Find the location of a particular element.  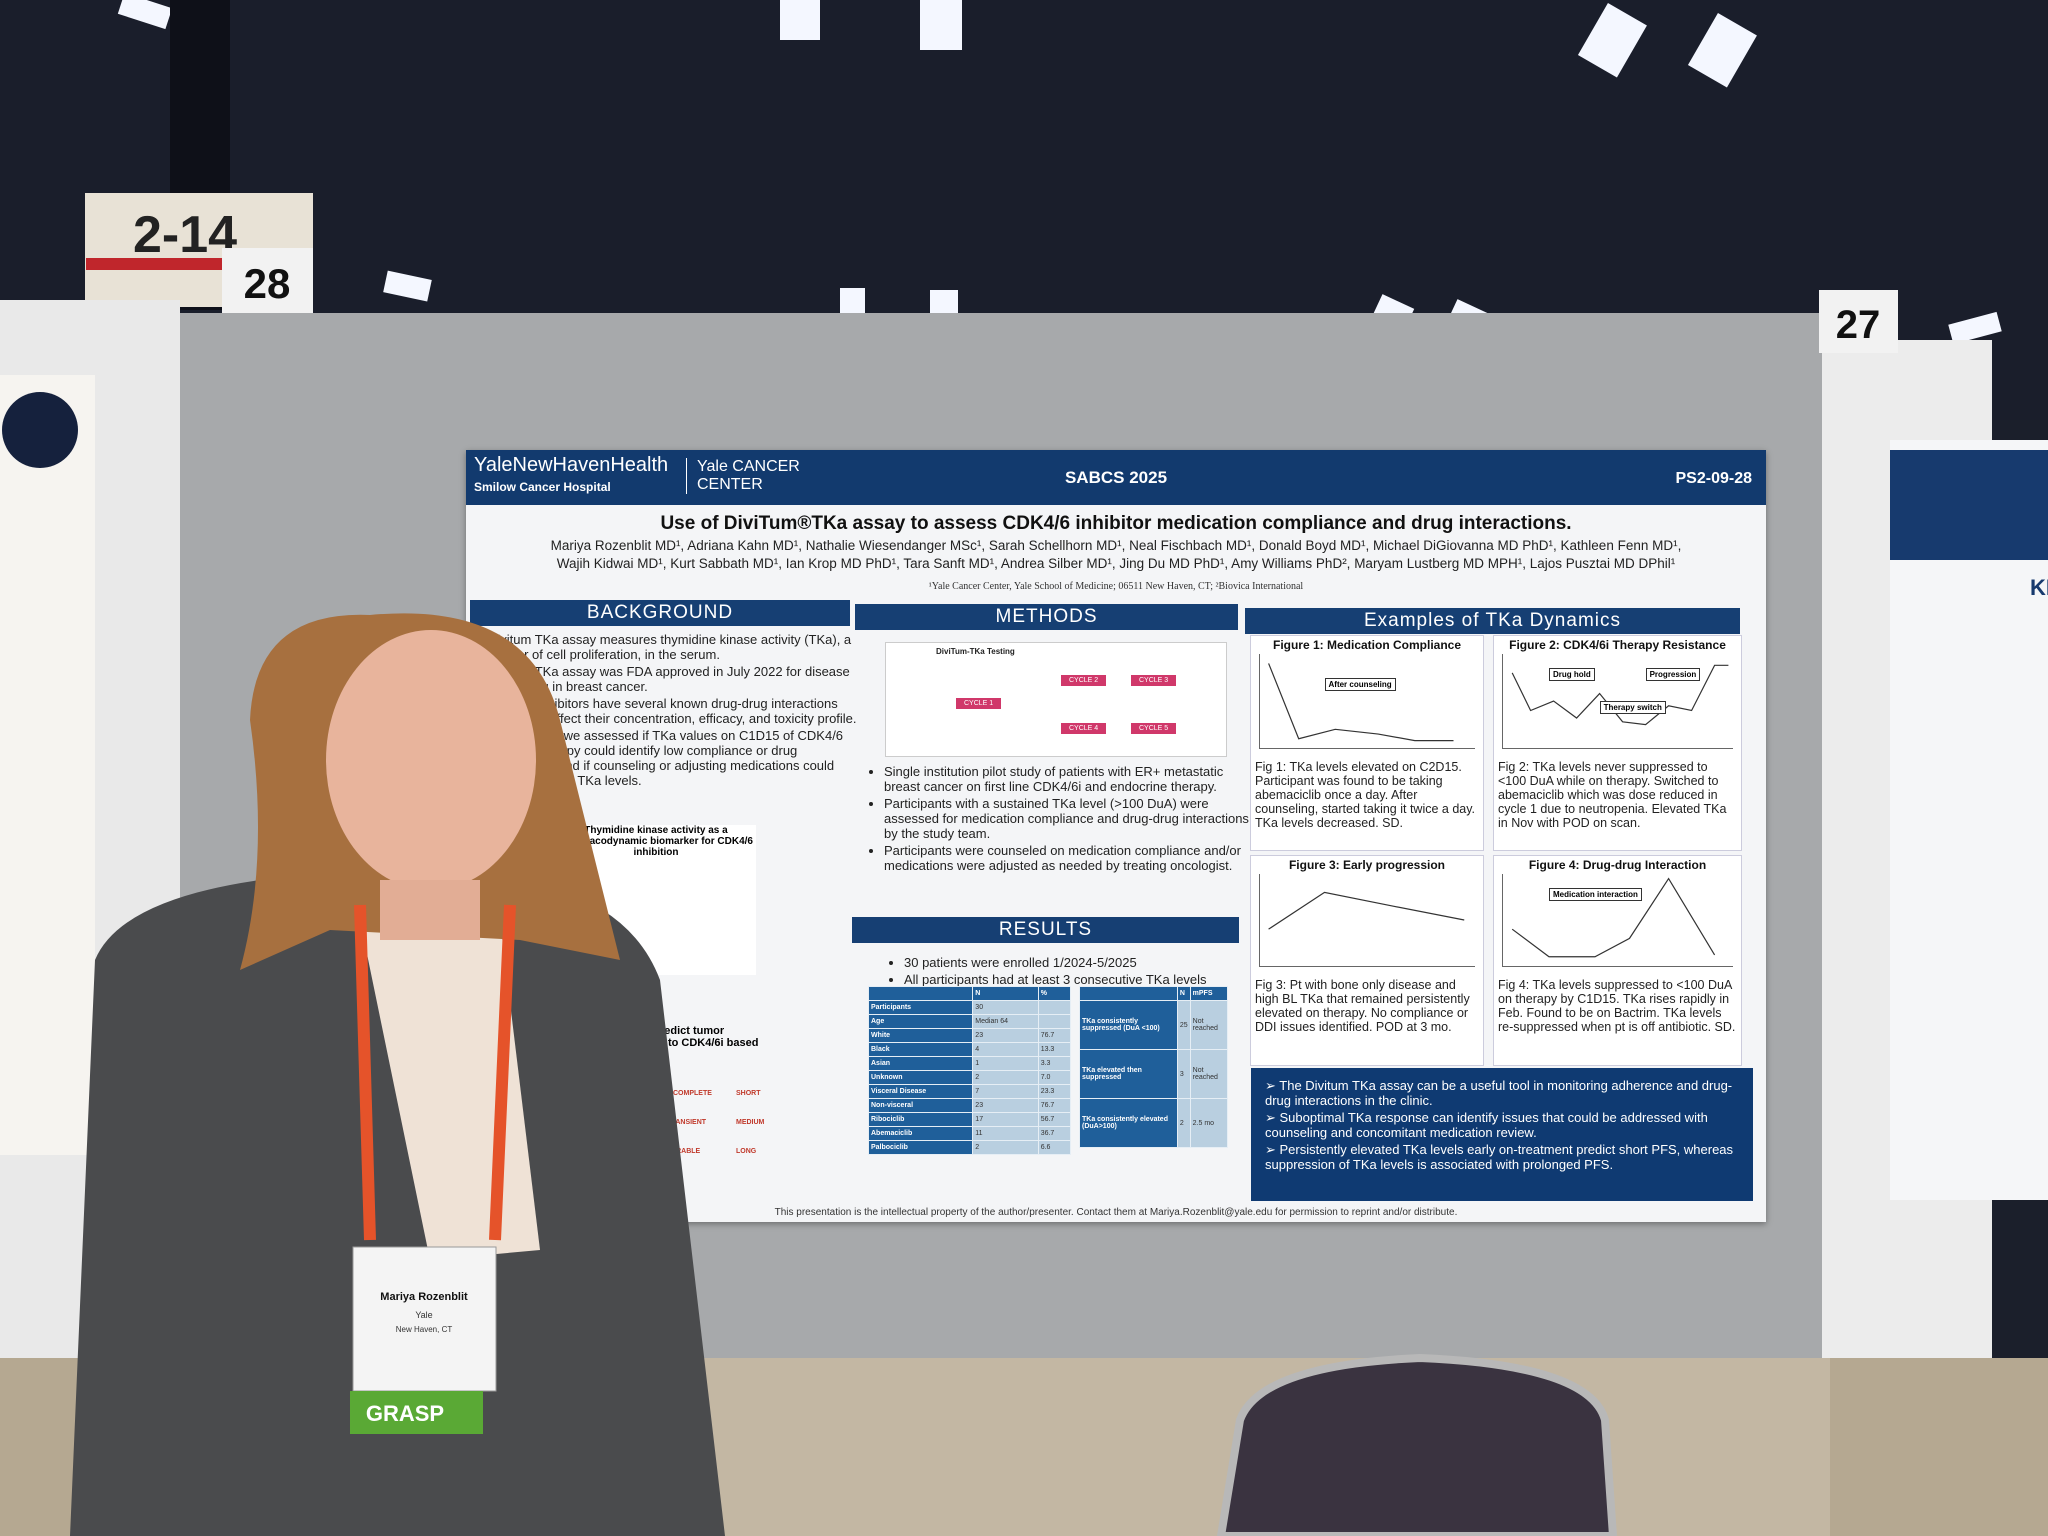

annotation: Medication interaction is located at coordinates (1595, 894).